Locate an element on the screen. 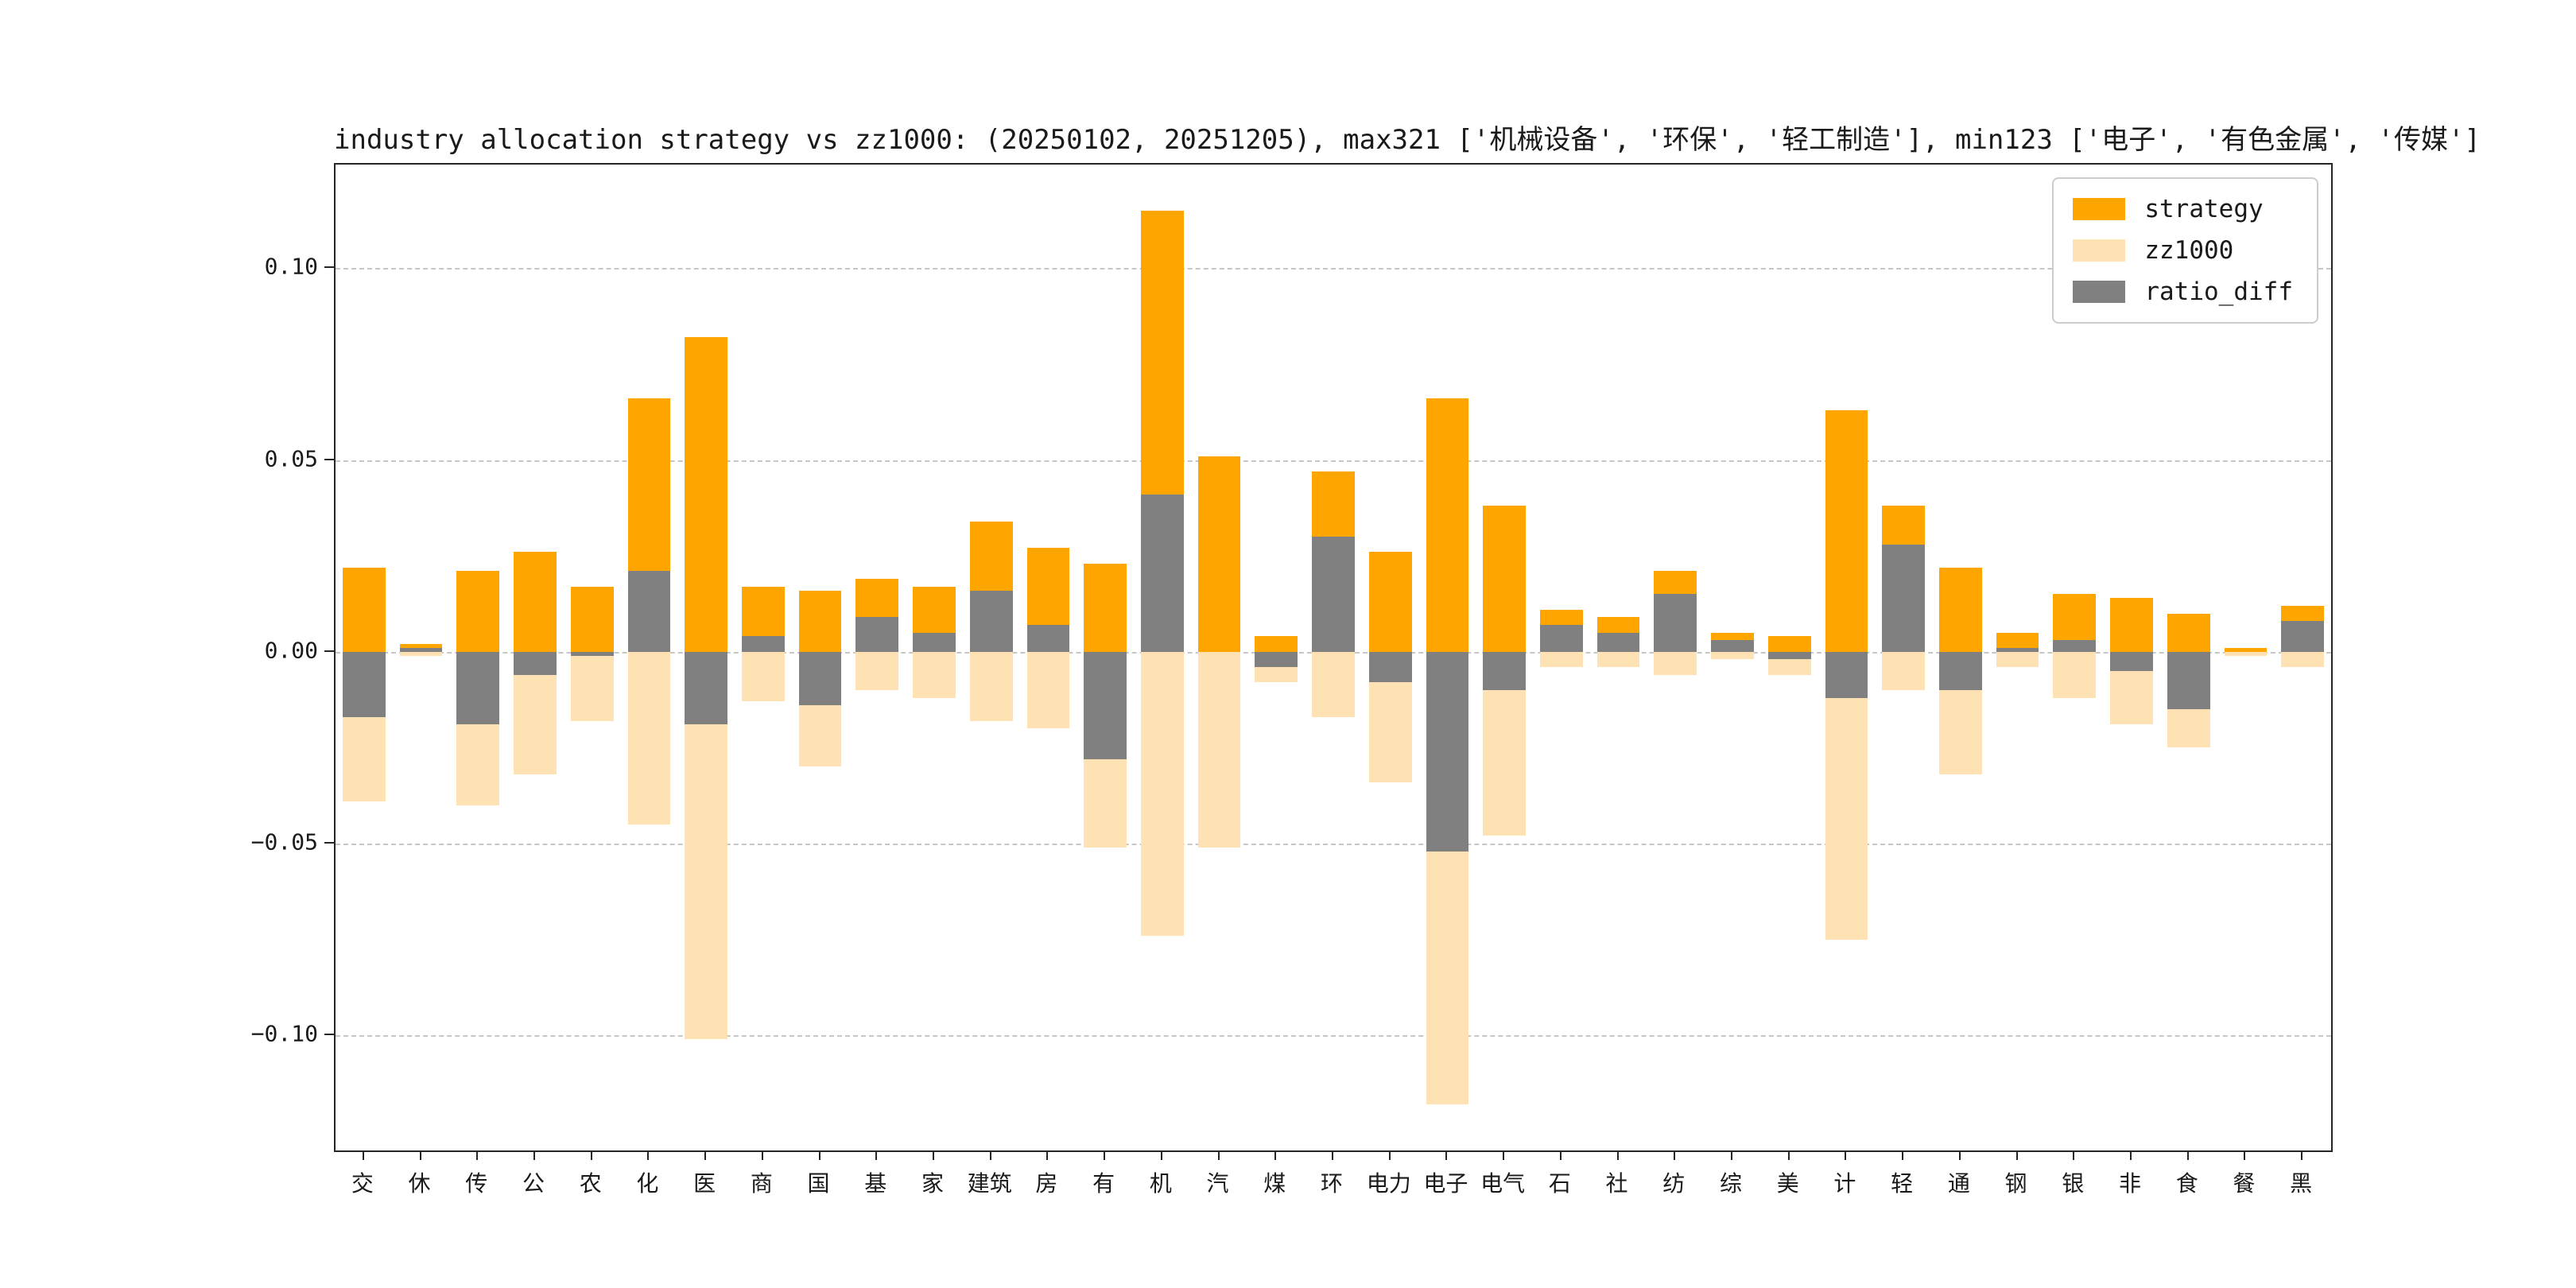 This screenshot has width=2576, height=1288. bar-strategy-公 is located at coordinates (535, 602).